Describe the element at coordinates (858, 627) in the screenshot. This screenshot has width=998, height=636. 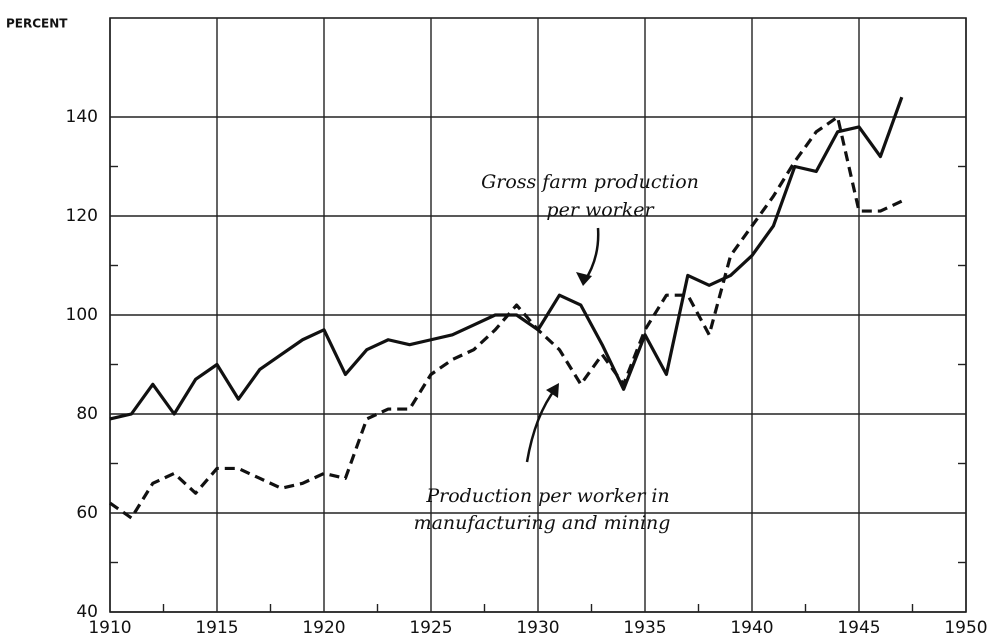
I see `x-tick-label: 1945` at that location.